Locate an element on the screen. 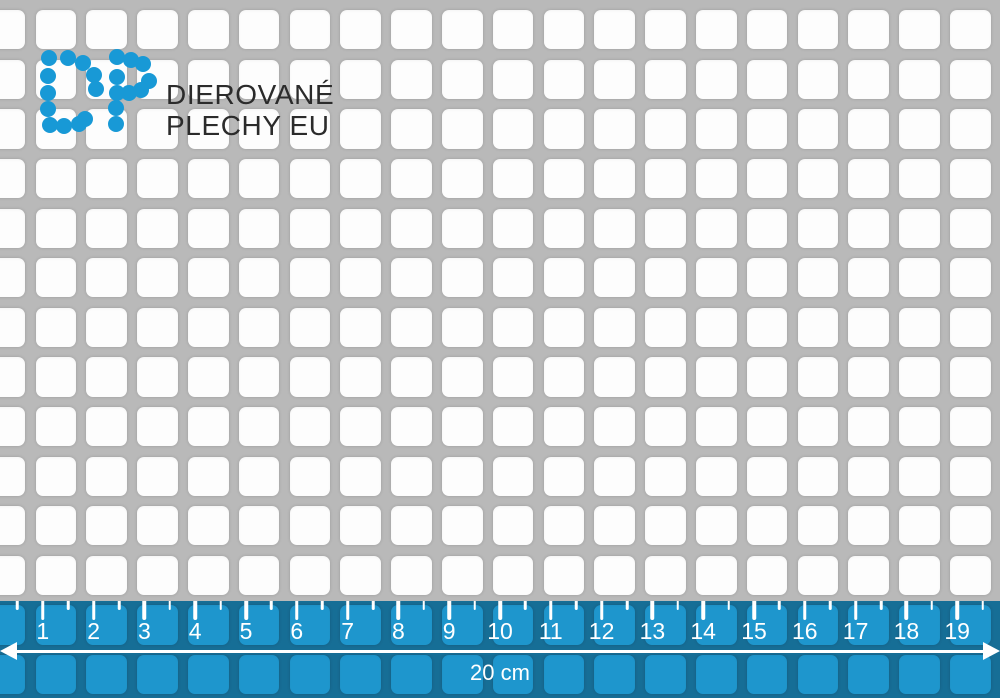 This screenshot has height=698, width=1000. ruler-number: 19 is located at coordinates (957, 631).